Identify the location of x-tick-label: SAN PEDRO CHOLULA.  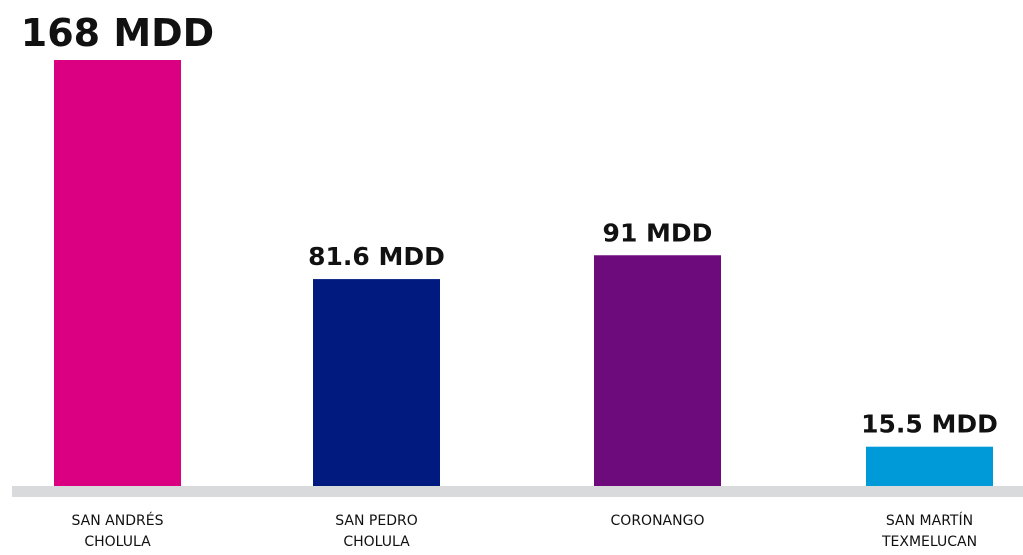
(376, 531).